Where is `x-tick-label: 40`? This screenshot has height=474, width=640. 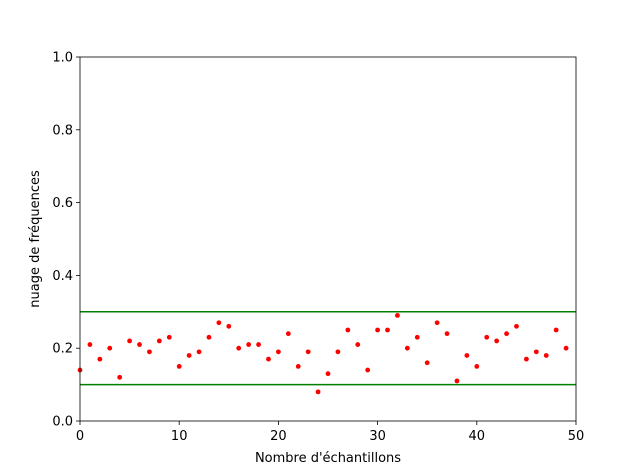 x-tick-label: 40 is located at coordinates (477, 436).